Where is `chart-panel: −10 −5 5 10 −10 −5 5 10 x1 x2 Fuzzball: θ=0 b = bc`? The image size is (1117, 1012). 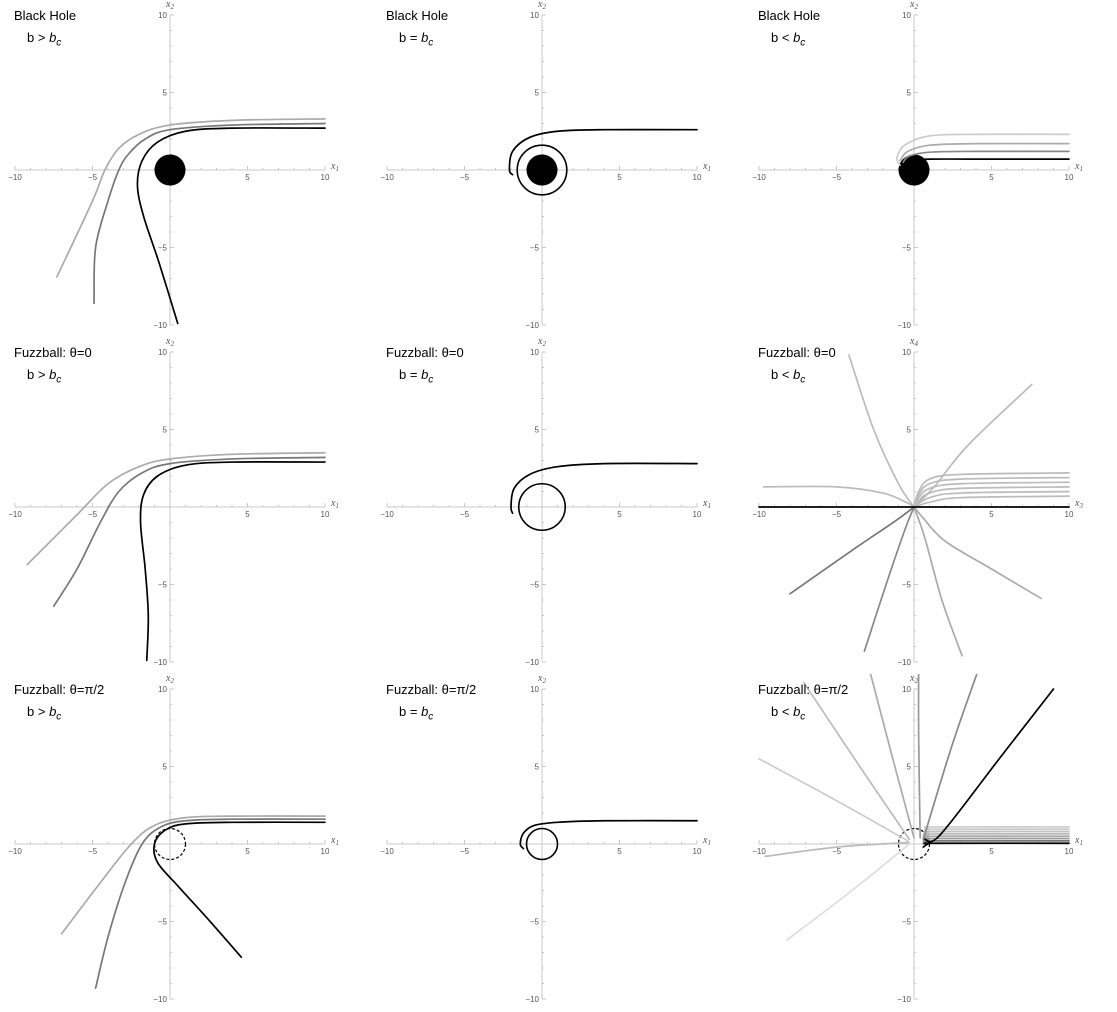 chart-panel: −10 −5 5 10 −10 −5 5 10 x1 x2 Fuzzball: θ=0 b = bc is located at coordinates (558, 505).